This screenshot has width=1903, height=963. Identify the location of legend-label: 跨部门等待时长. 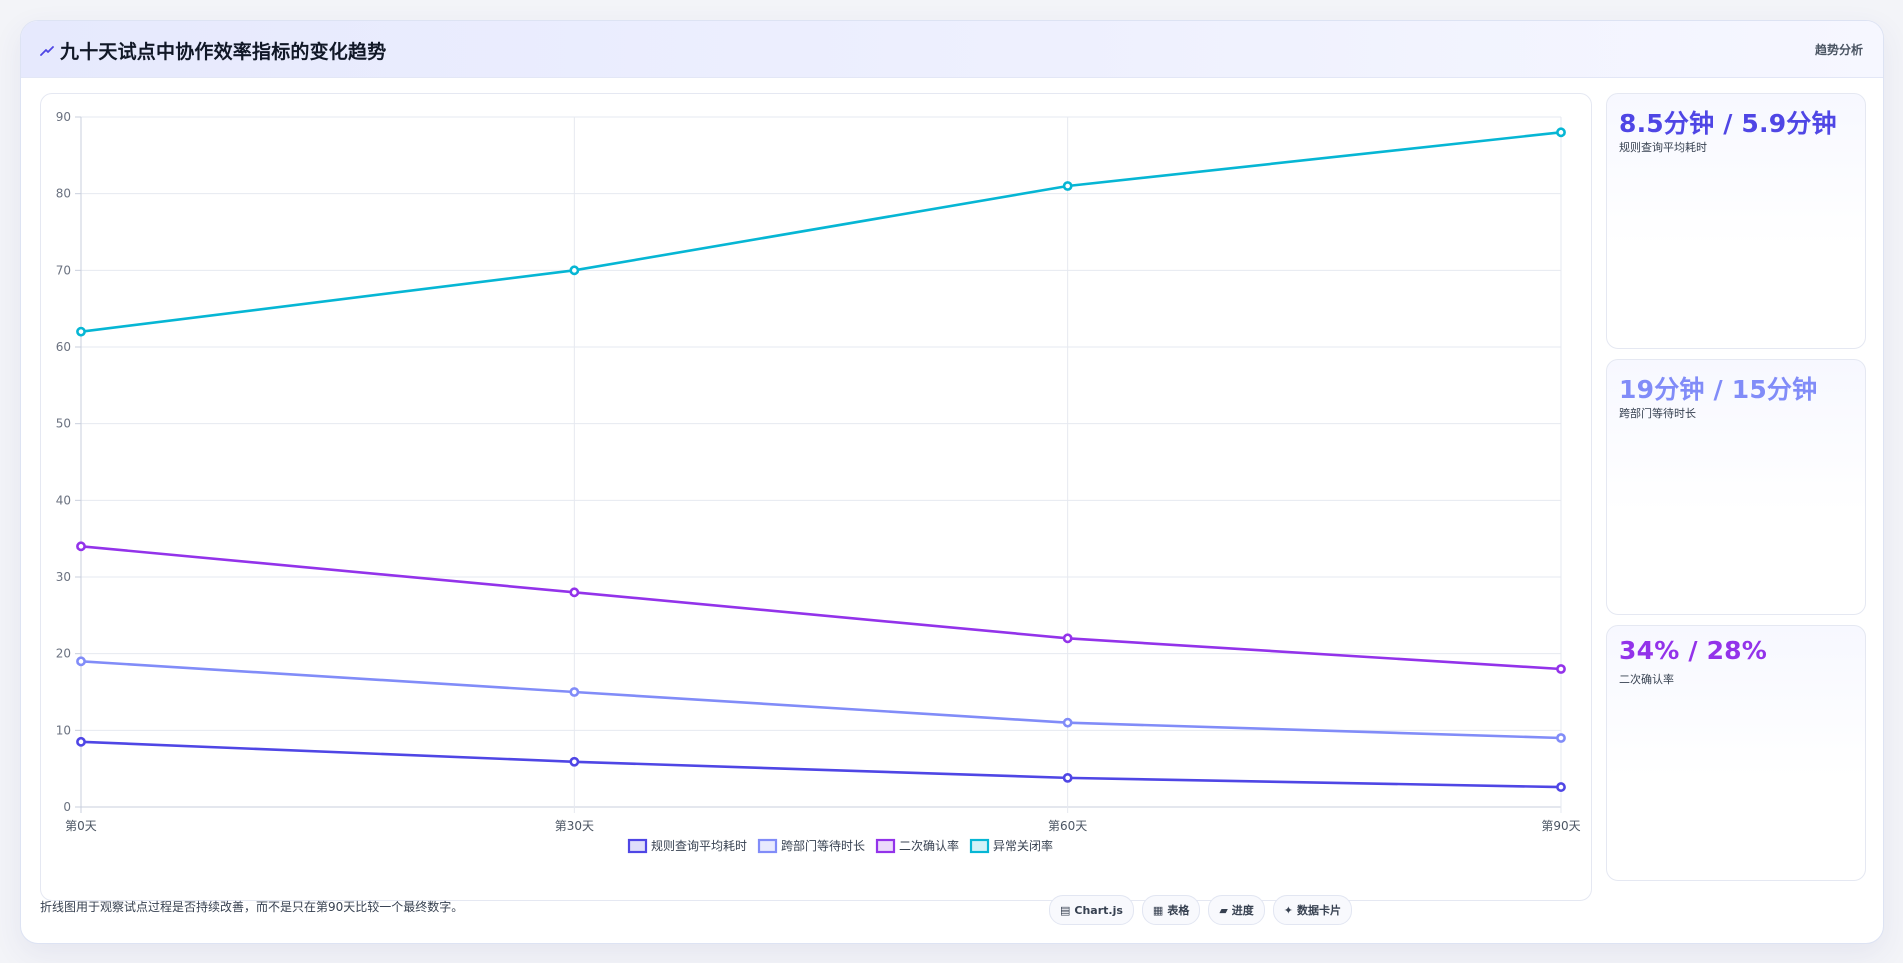
(823, 845).